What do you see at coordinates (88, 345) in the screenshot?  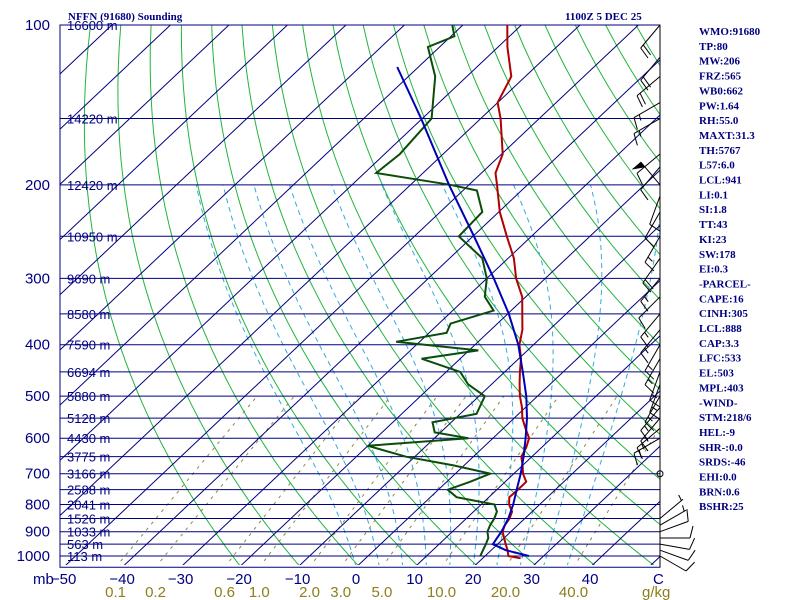 I see `height-label: 7590 m` at bounding box center [88, 345].